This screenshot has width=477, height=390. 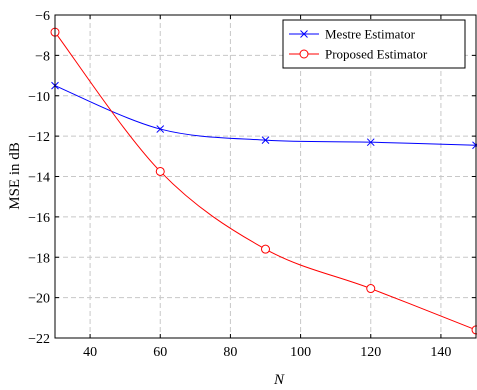 What do you see at coordinates (42, 56) in the screenshot?
I see `y-tick-label: −8` at bounding box center [42, 56].